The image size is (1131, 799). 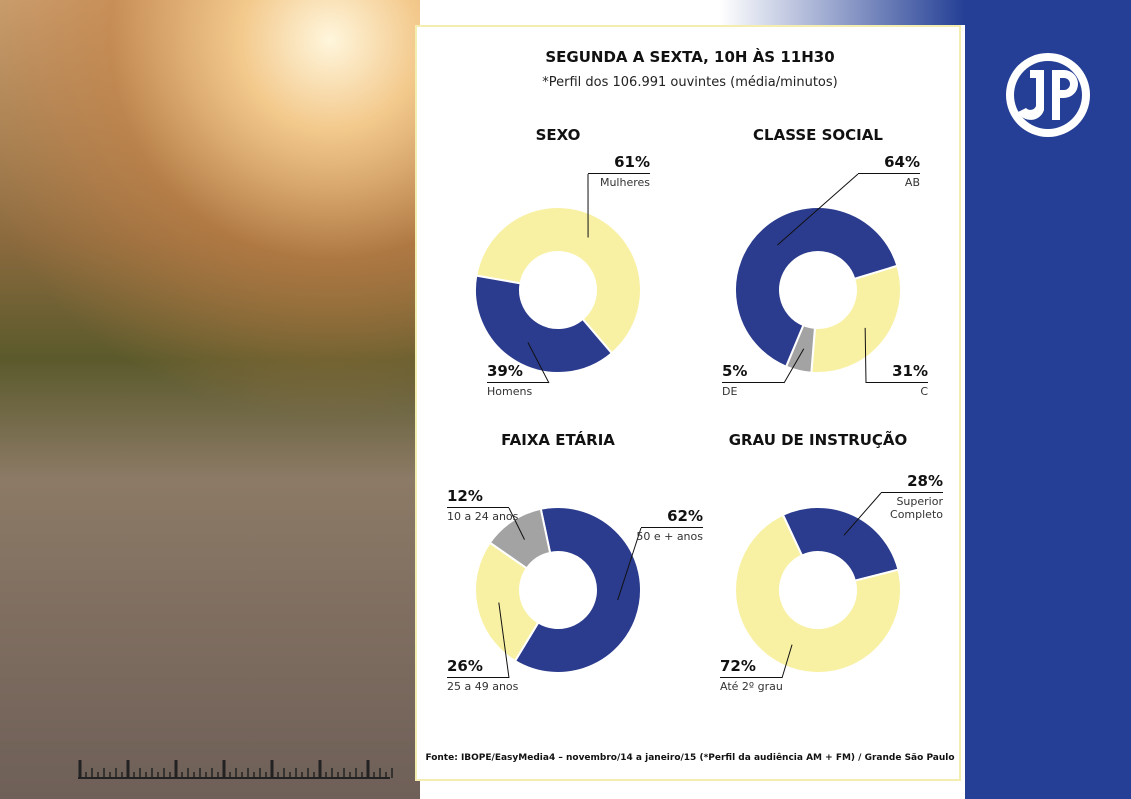 What do you see at coordinates (510, 391) in the screenshot?
I see `category-label: Homens` at bounding box center [510, 391].